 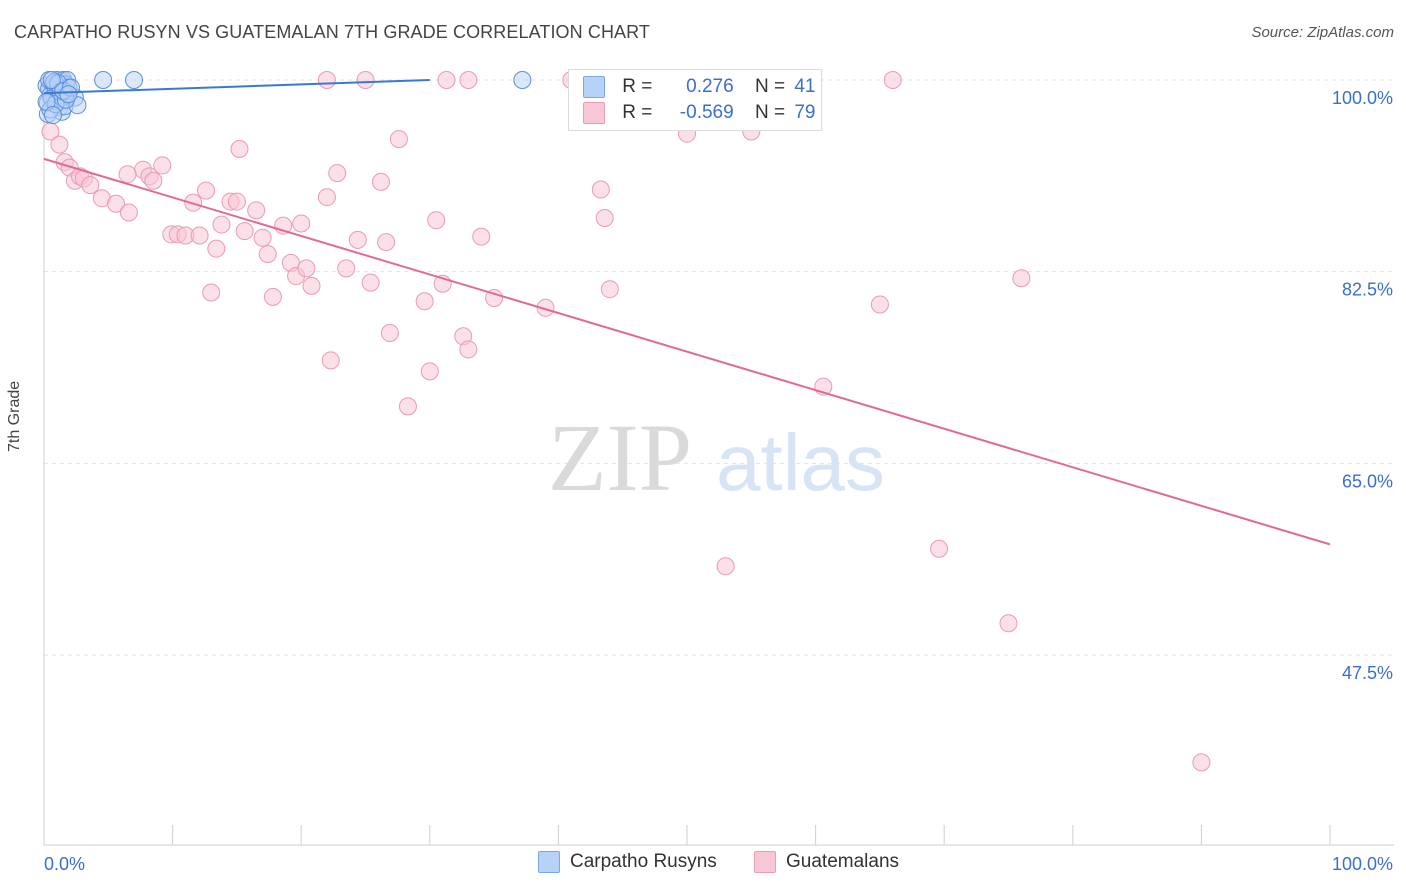 I want to click on bottom-legend-guatemalans: Guatemalans, so click(x=826, y=862).